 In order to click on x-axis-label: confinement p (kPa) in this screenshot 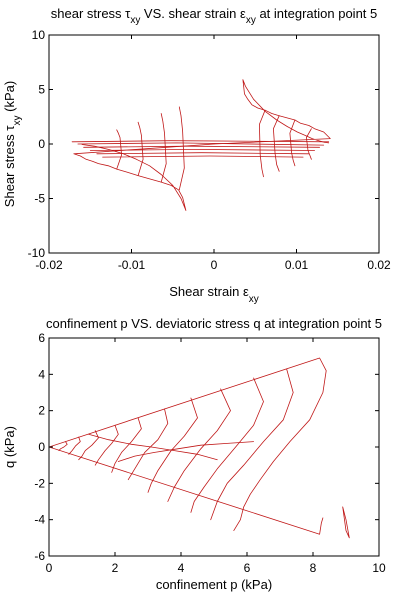, I will do `click(214, 584)`.